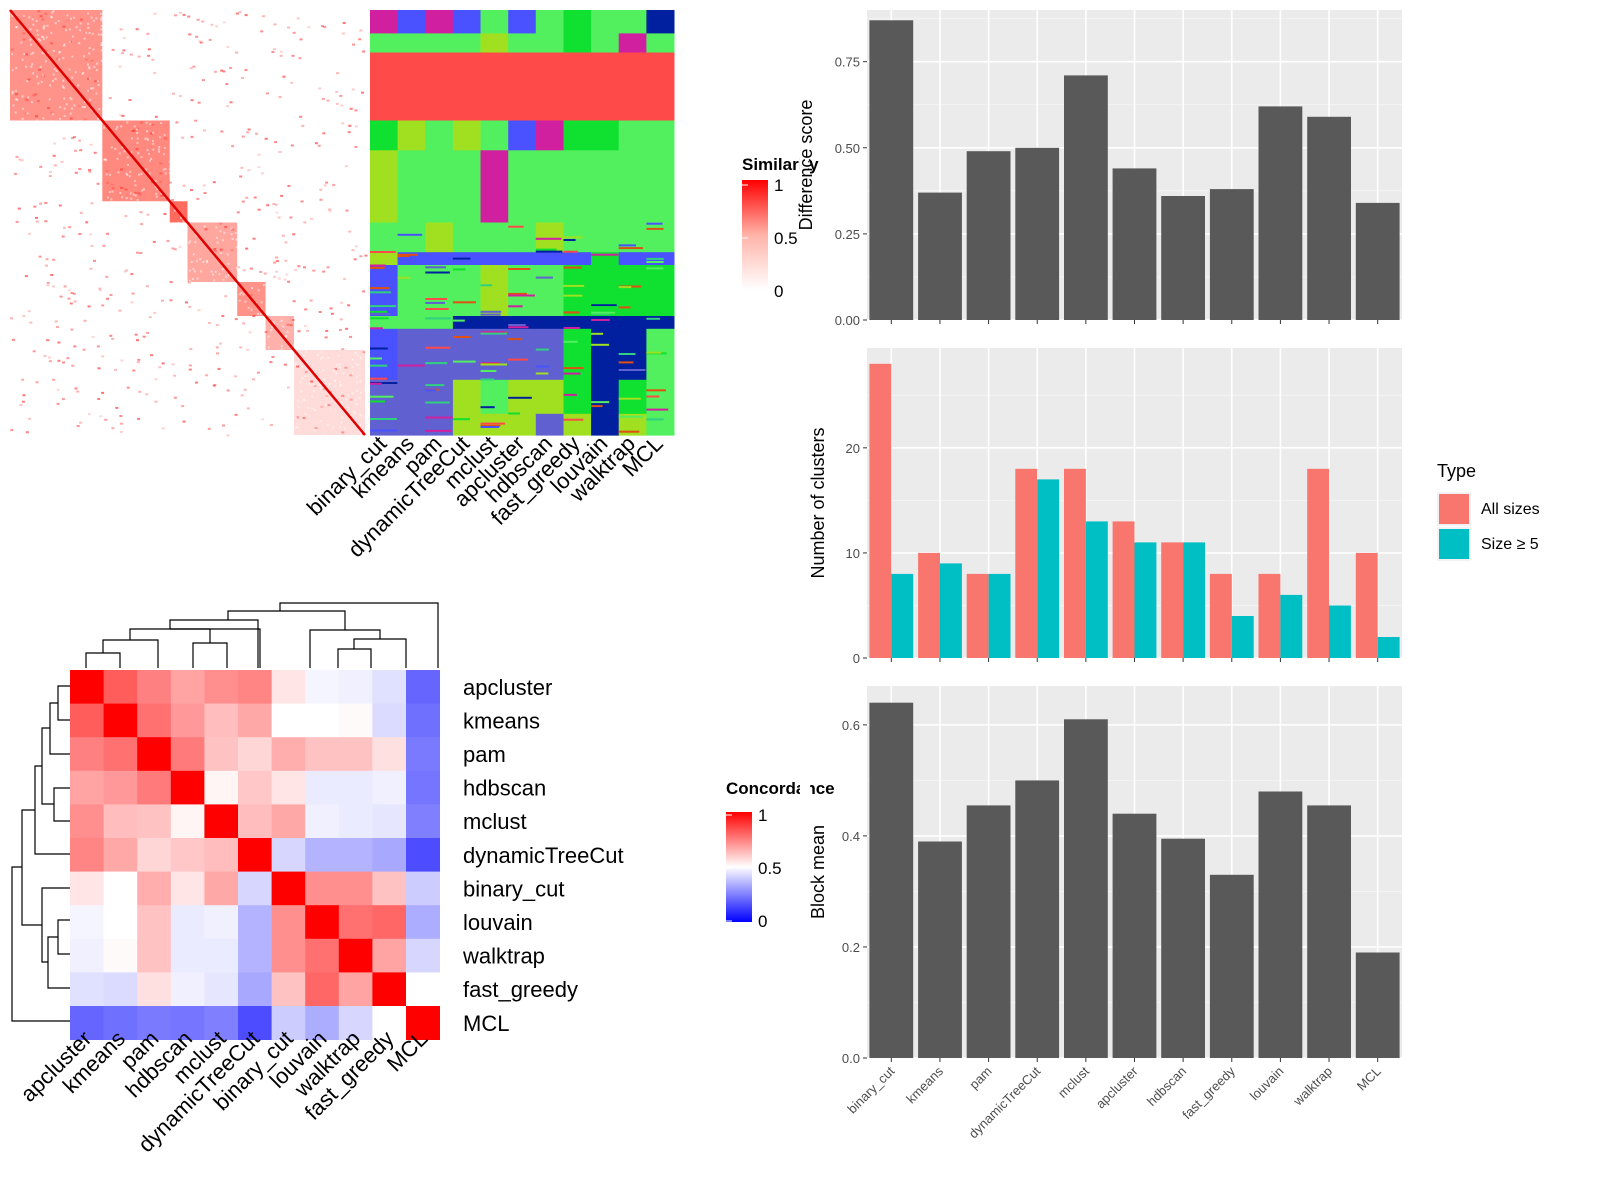 Image resolution: width=1600 pixels, height=1200 pixels. What do you see at coordinates (1369, 1079) in the screenshot?
I see `x-tick-label: MCL` at bounding box center [1369, 1079].